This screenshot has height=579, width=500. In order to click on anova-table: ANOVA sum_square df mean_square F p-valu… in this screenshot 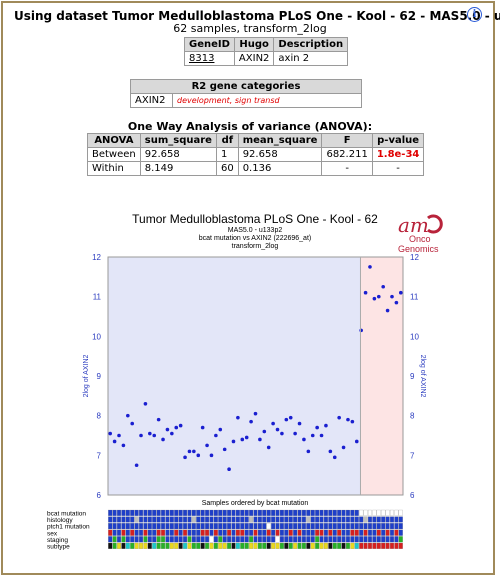, I will do `click(256, 154)`.